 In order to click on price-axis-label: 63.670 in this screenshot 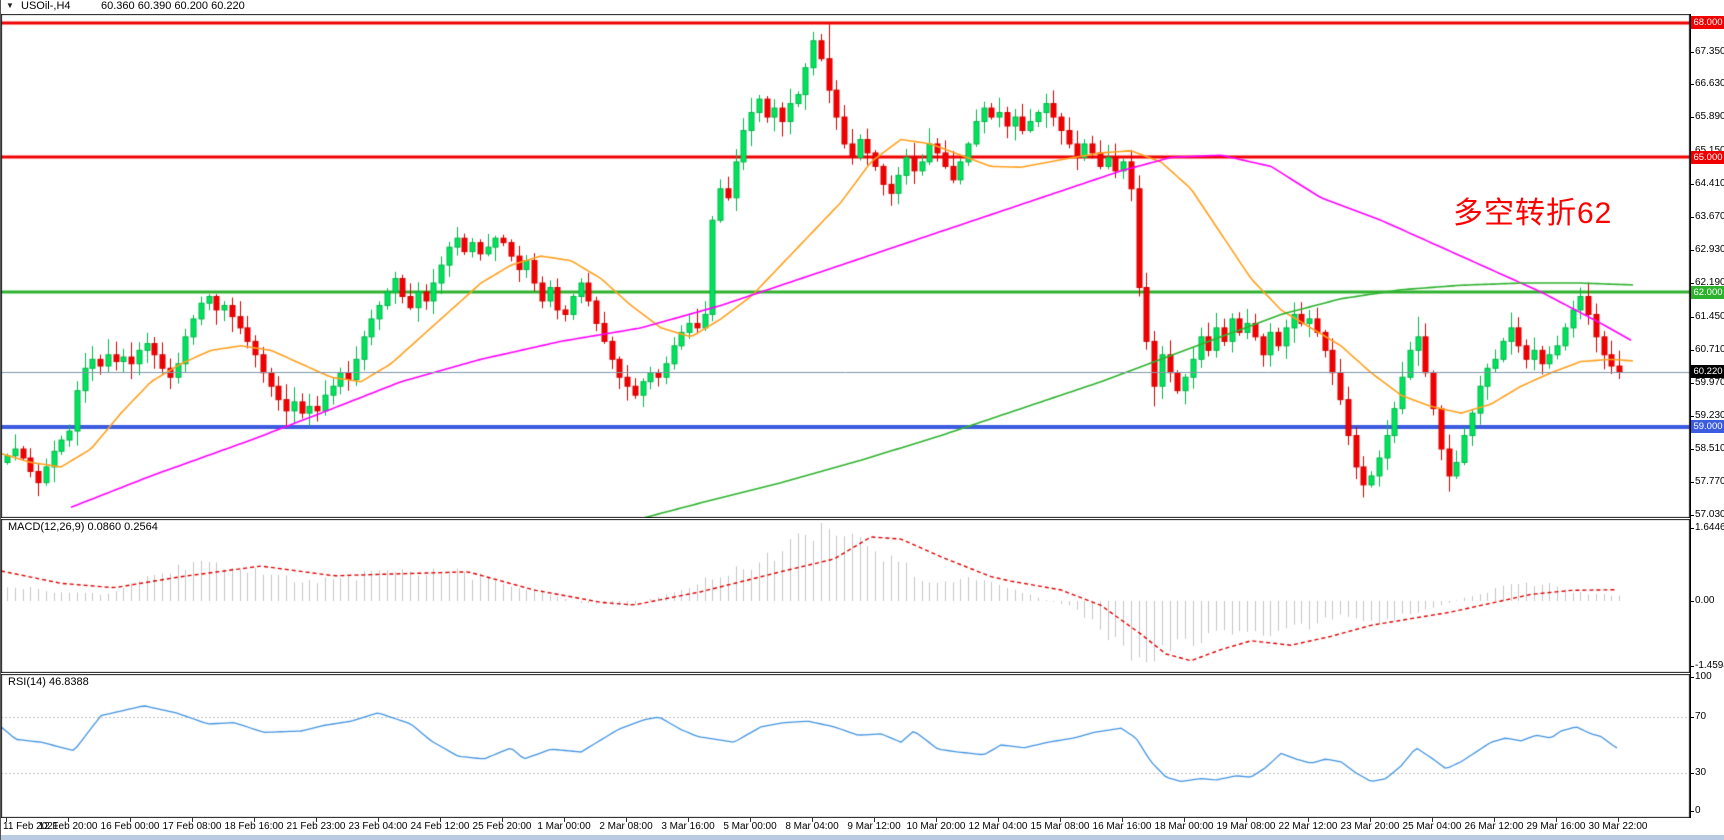, I will do `click(1709, 216)`.